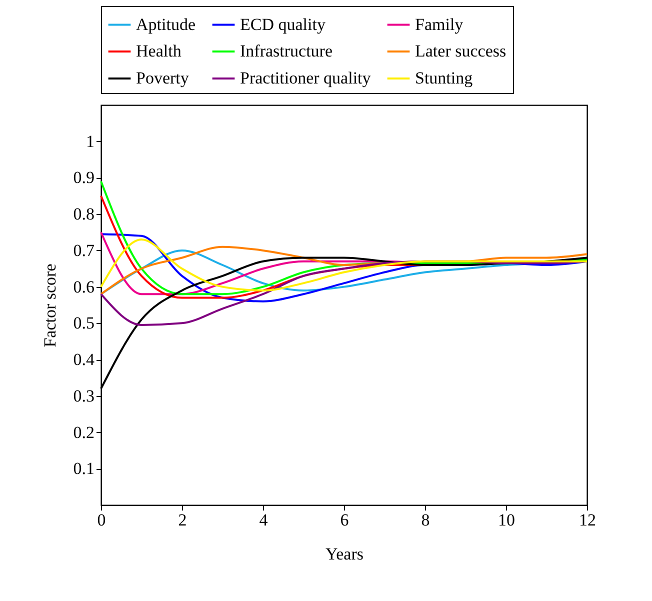  Describe the element at coordinates (344, 520) in the screenshot. I see `x-tick-label: 6` at that location.